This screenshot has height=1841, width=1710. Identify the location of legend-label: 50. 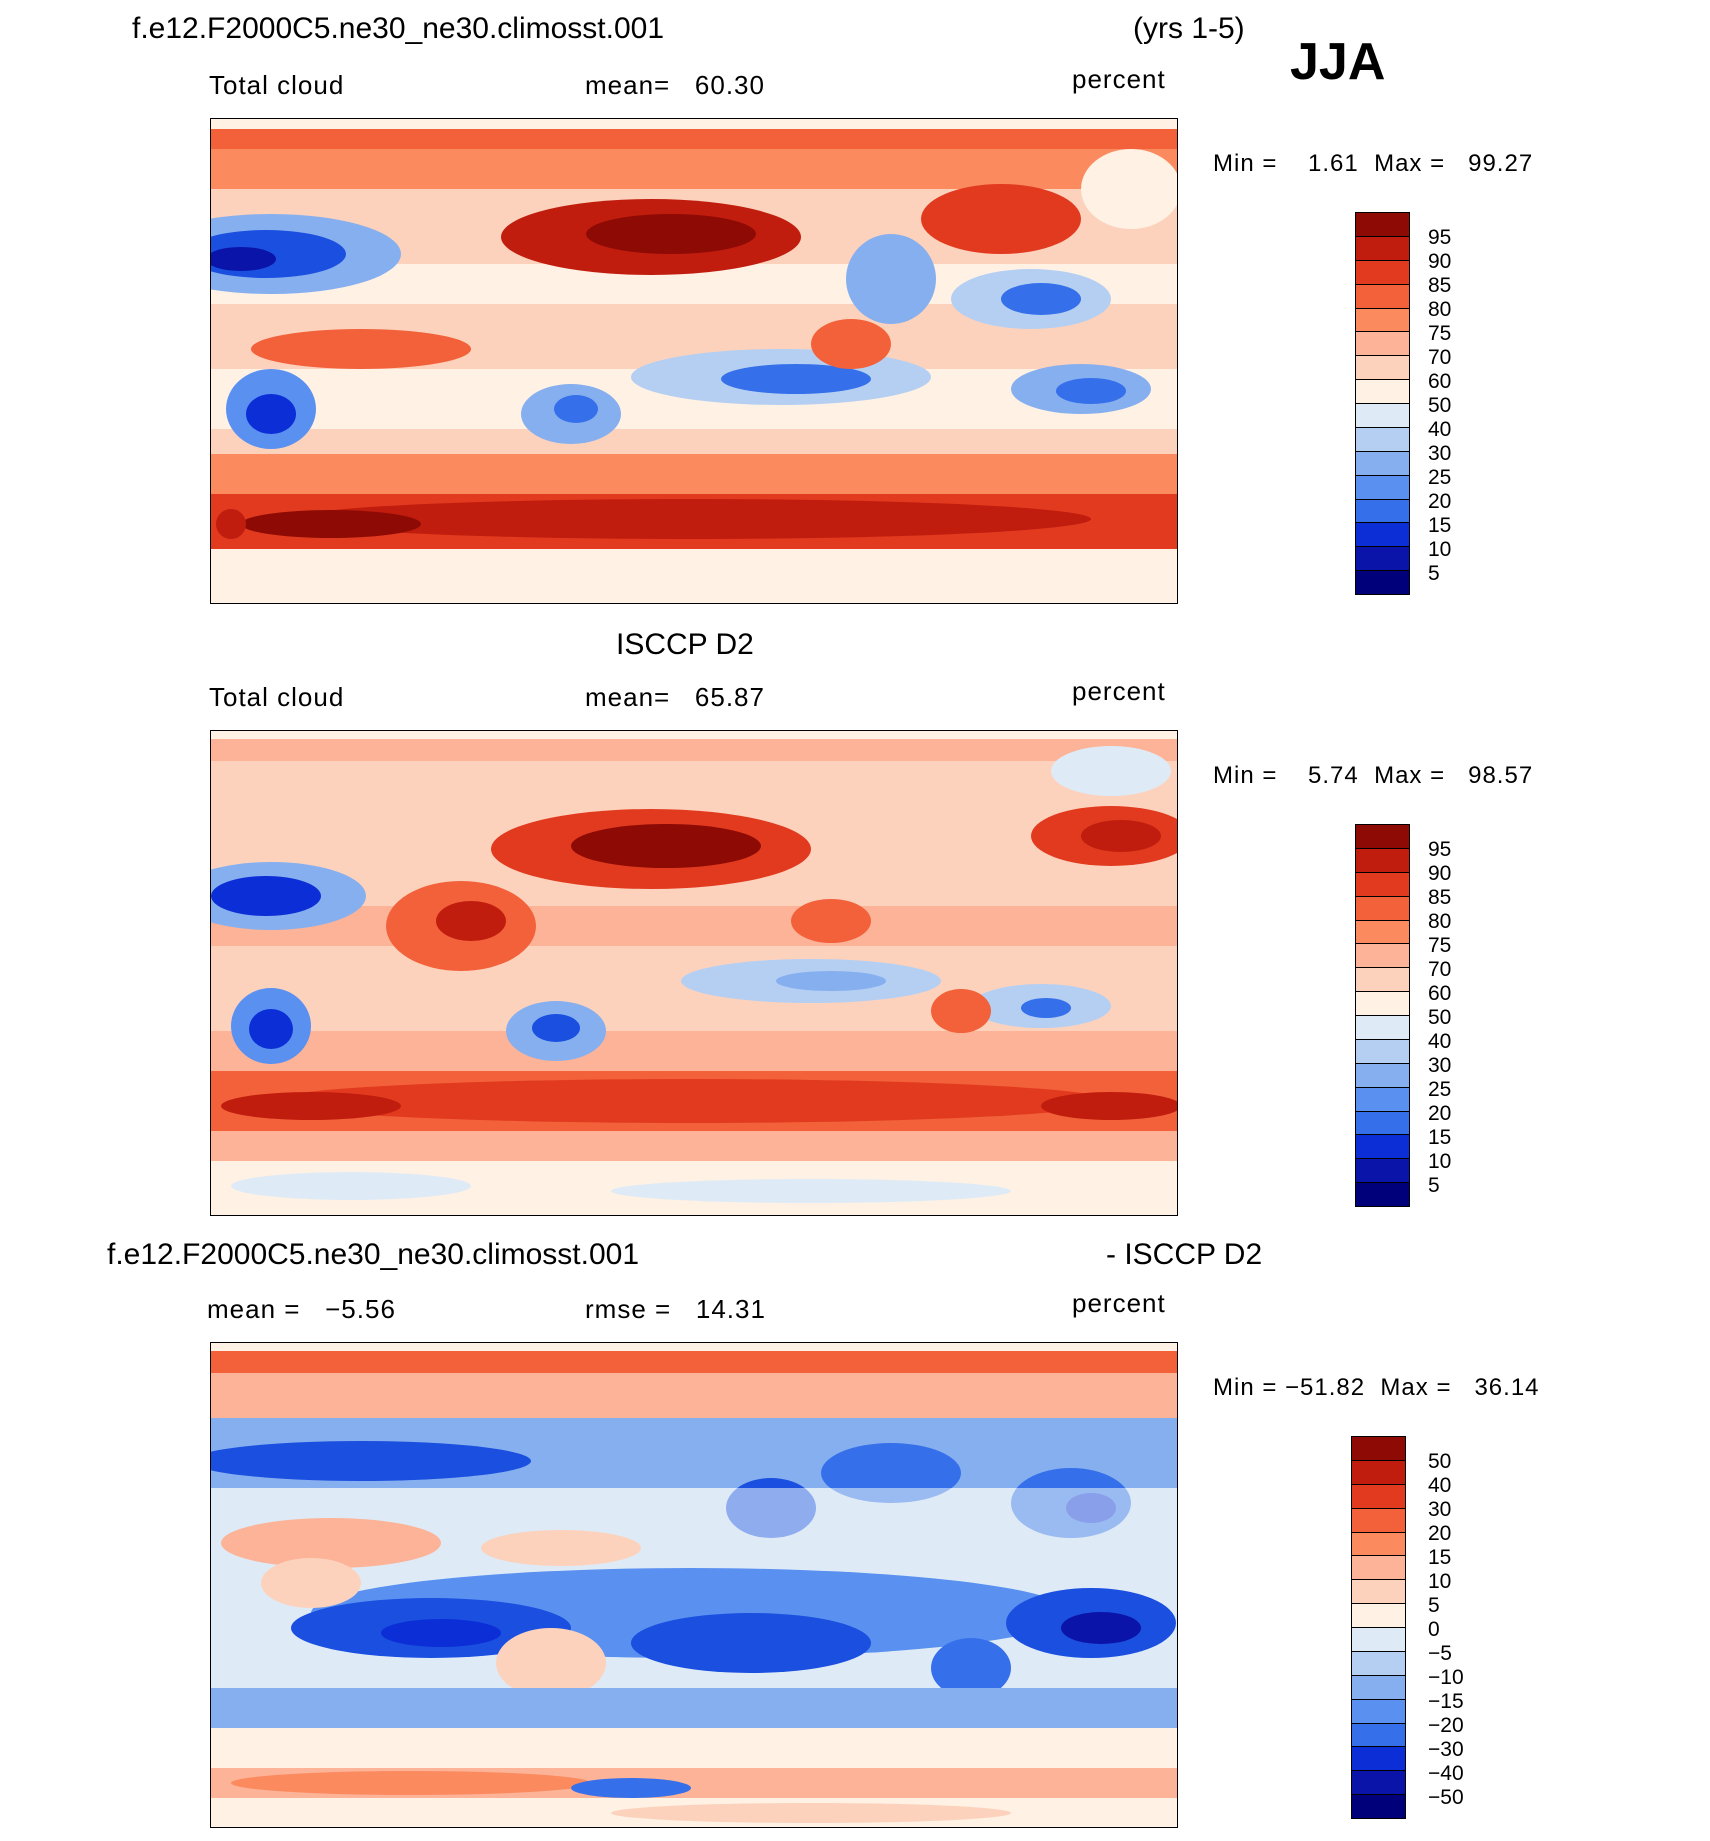
(1440, 1017).